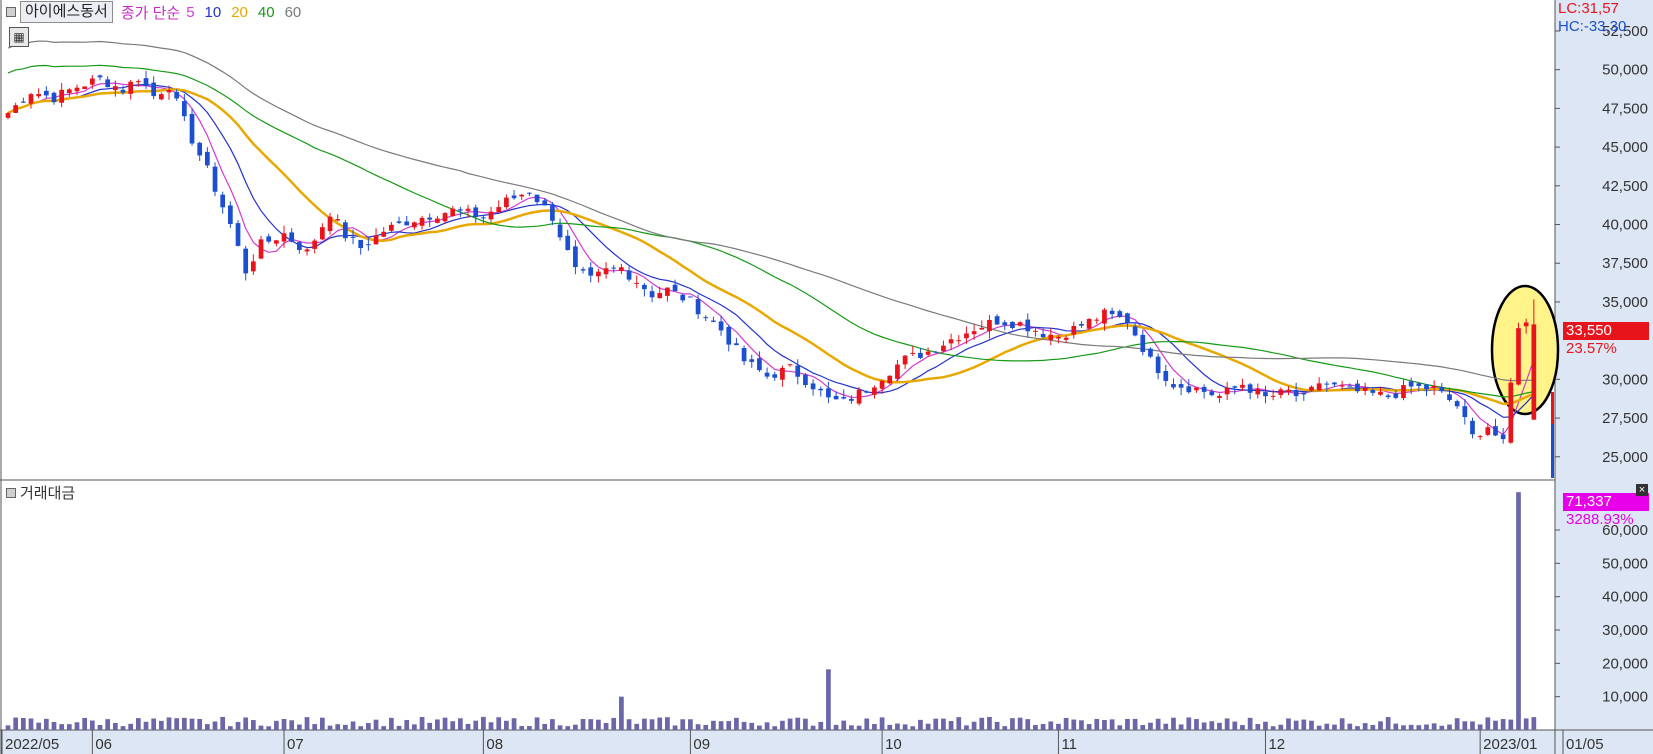  I want to click on ma-label-10: 10, so click(213, 12).